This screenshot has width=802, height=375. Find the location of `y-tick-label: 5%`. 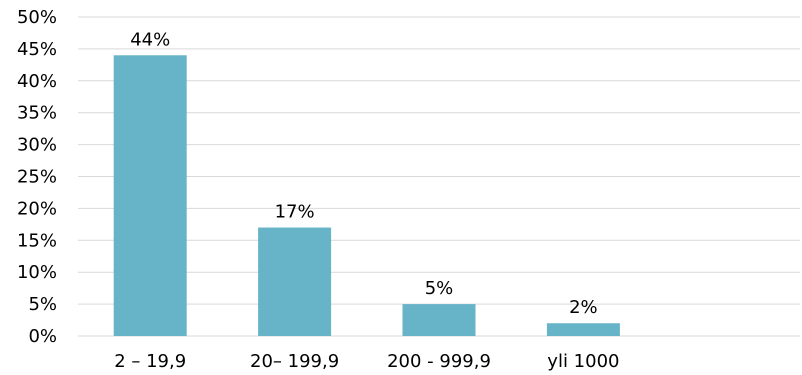

y-tick-label: 5% is located at coordinates (42, 304).